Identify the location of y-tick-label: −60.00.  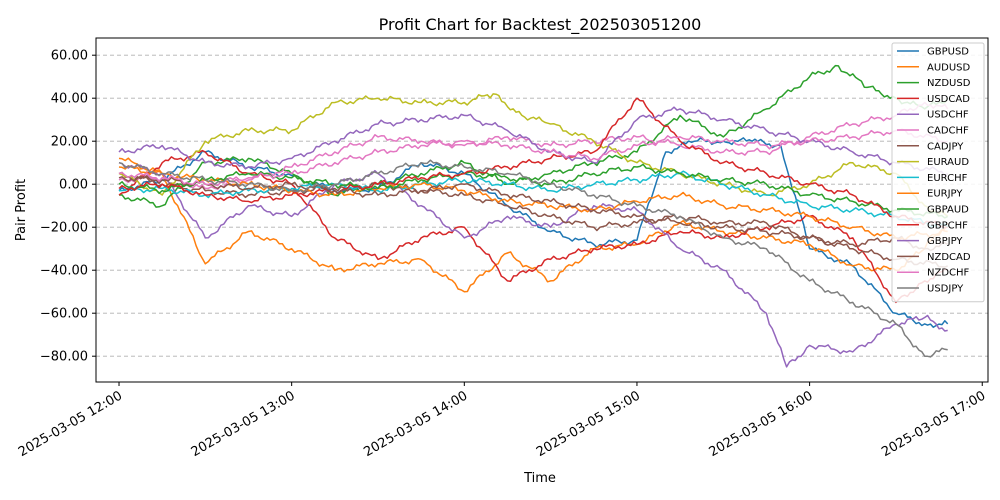
(64, 314).